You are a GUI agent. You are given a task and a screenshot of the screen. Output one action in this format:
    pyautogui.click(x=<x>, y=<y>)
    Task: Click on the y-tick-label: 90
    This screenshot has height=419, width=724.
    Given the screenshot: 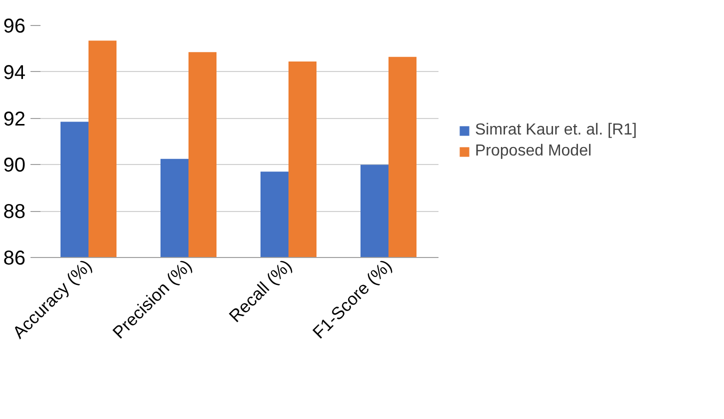 What is the action you would take?
    pyautogui.click(x=14, y=165)
    